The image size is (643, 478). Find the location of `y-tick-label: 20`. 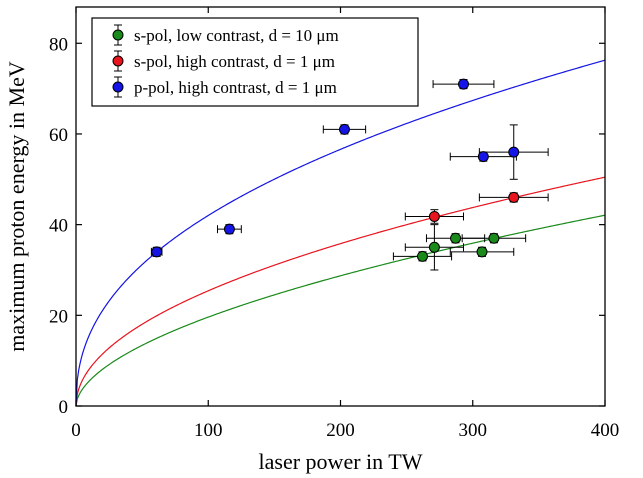

y-tick-label: 20 is located at coordinates (58, 316).